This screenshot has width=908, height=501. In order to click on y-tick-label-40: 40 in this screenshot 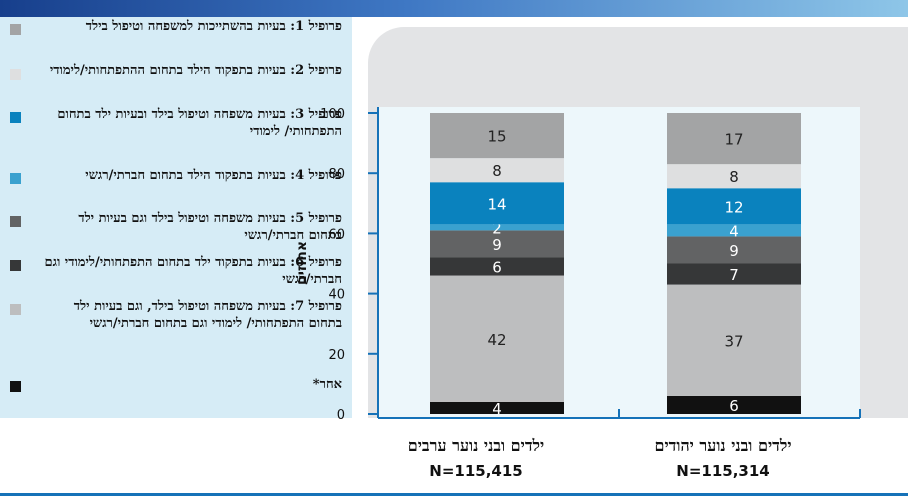, I will do `click(336, 295)`.